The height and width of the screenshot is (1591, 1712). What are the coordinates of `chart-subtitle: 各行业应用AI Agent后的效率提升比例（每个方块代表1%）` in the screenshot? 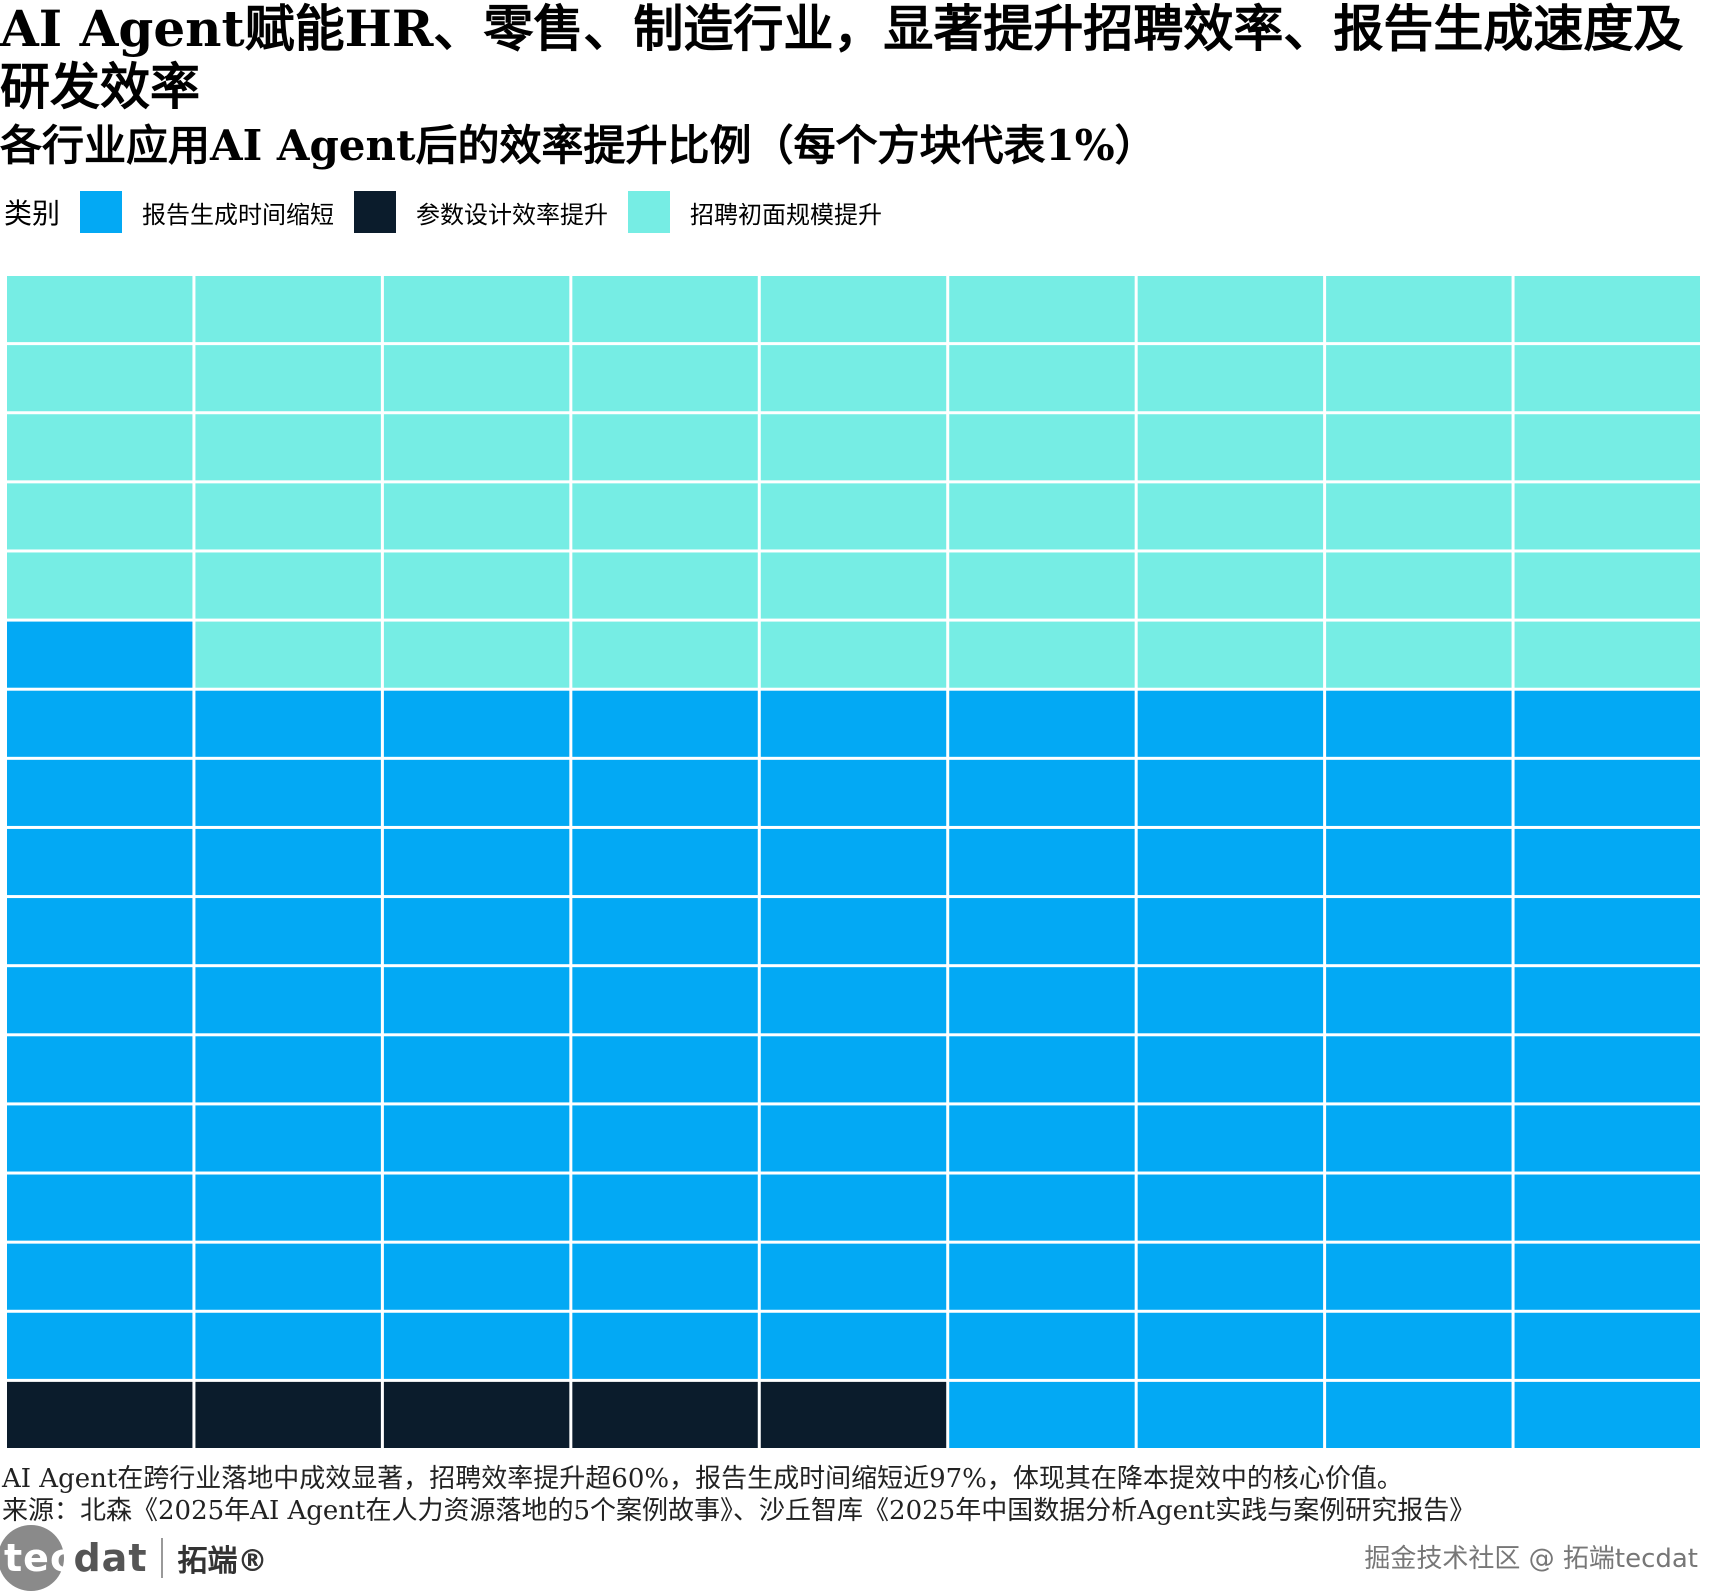 It's located at (578, 145).